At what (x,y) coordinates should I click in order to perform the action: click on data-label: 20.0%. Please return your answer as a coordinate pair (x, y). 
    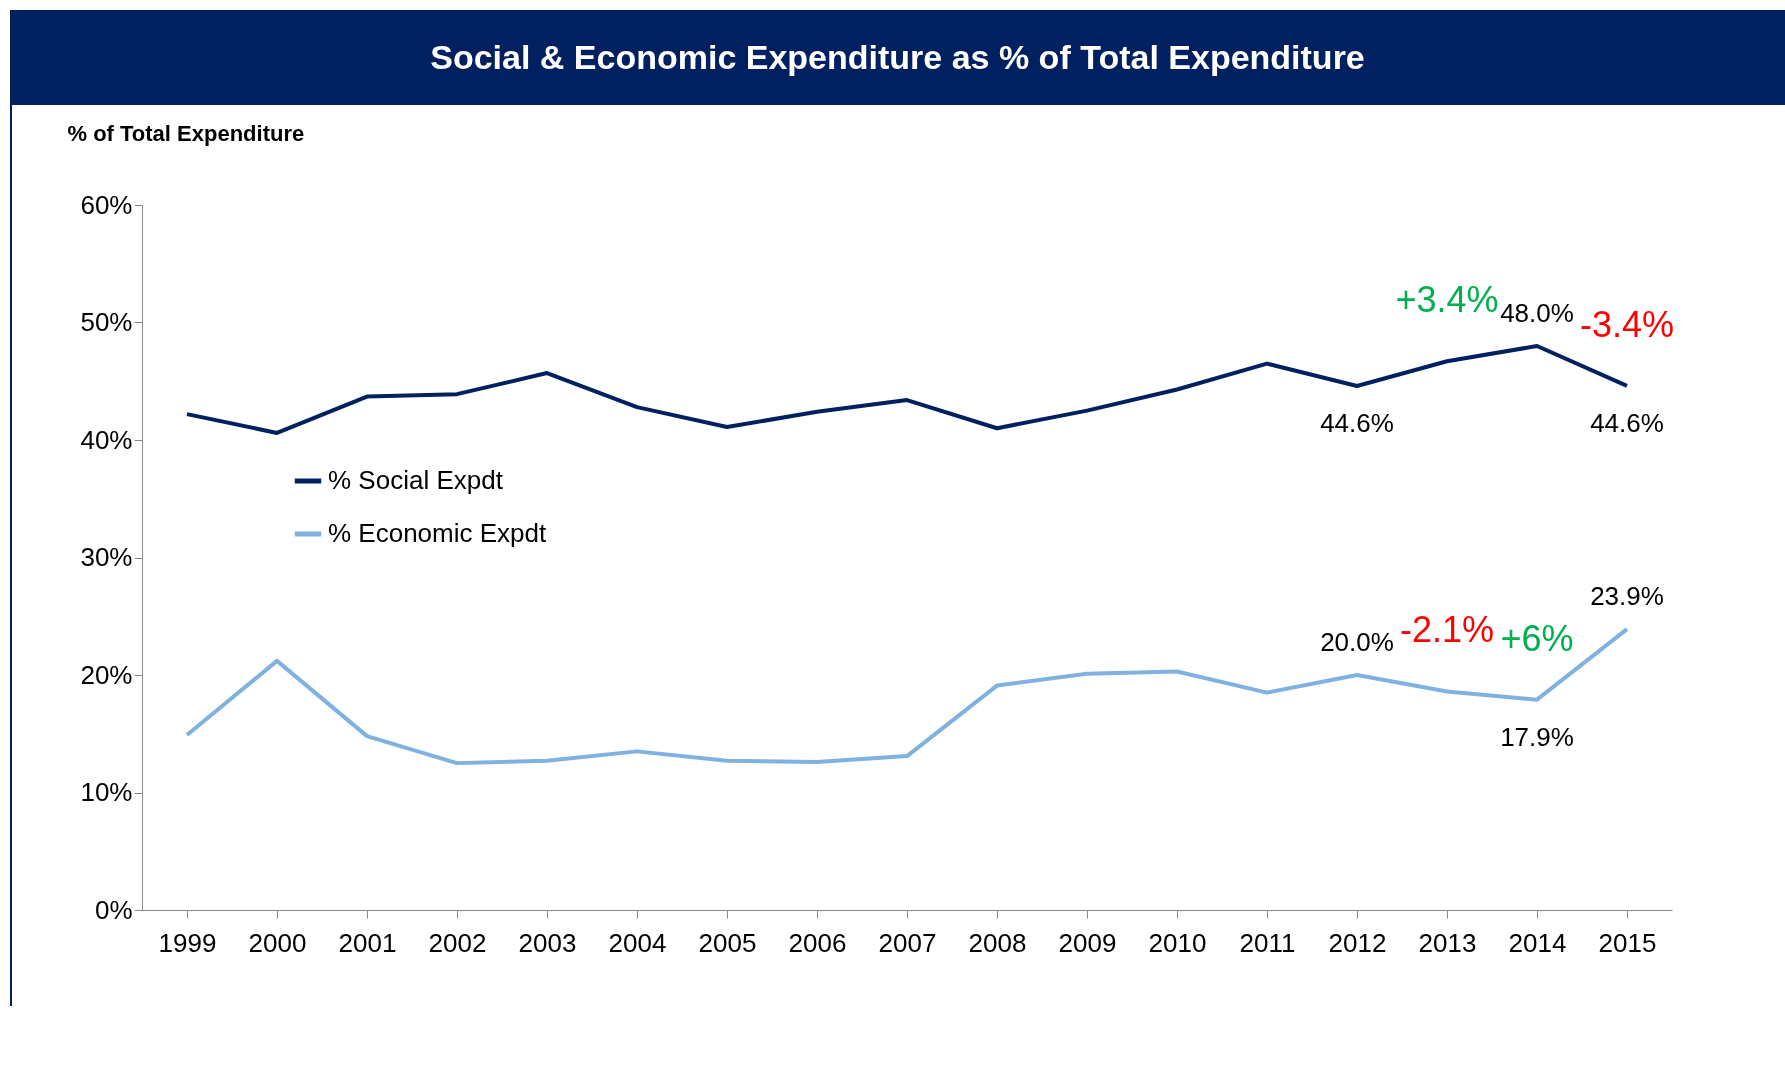
    Looking at the image, I should click on (1357, 642).